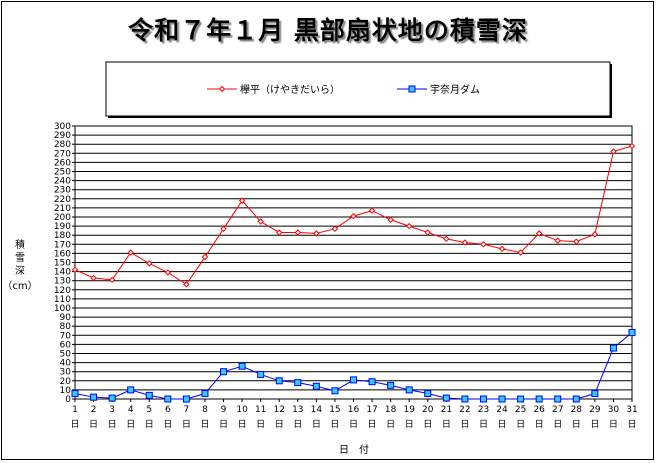  I want to click on x-tick-label: 23, so click(483, 410).